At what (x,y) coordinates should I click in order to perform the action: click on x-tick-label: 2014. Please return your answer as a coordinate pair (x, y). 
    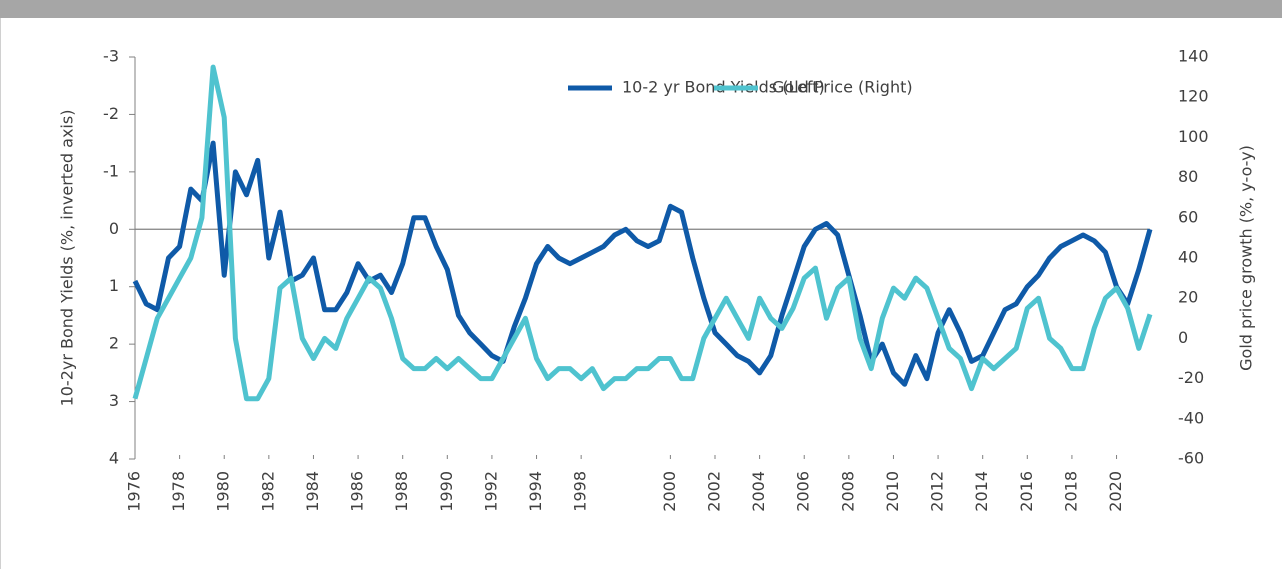
    Looking at the image, I should click on (981, 491).